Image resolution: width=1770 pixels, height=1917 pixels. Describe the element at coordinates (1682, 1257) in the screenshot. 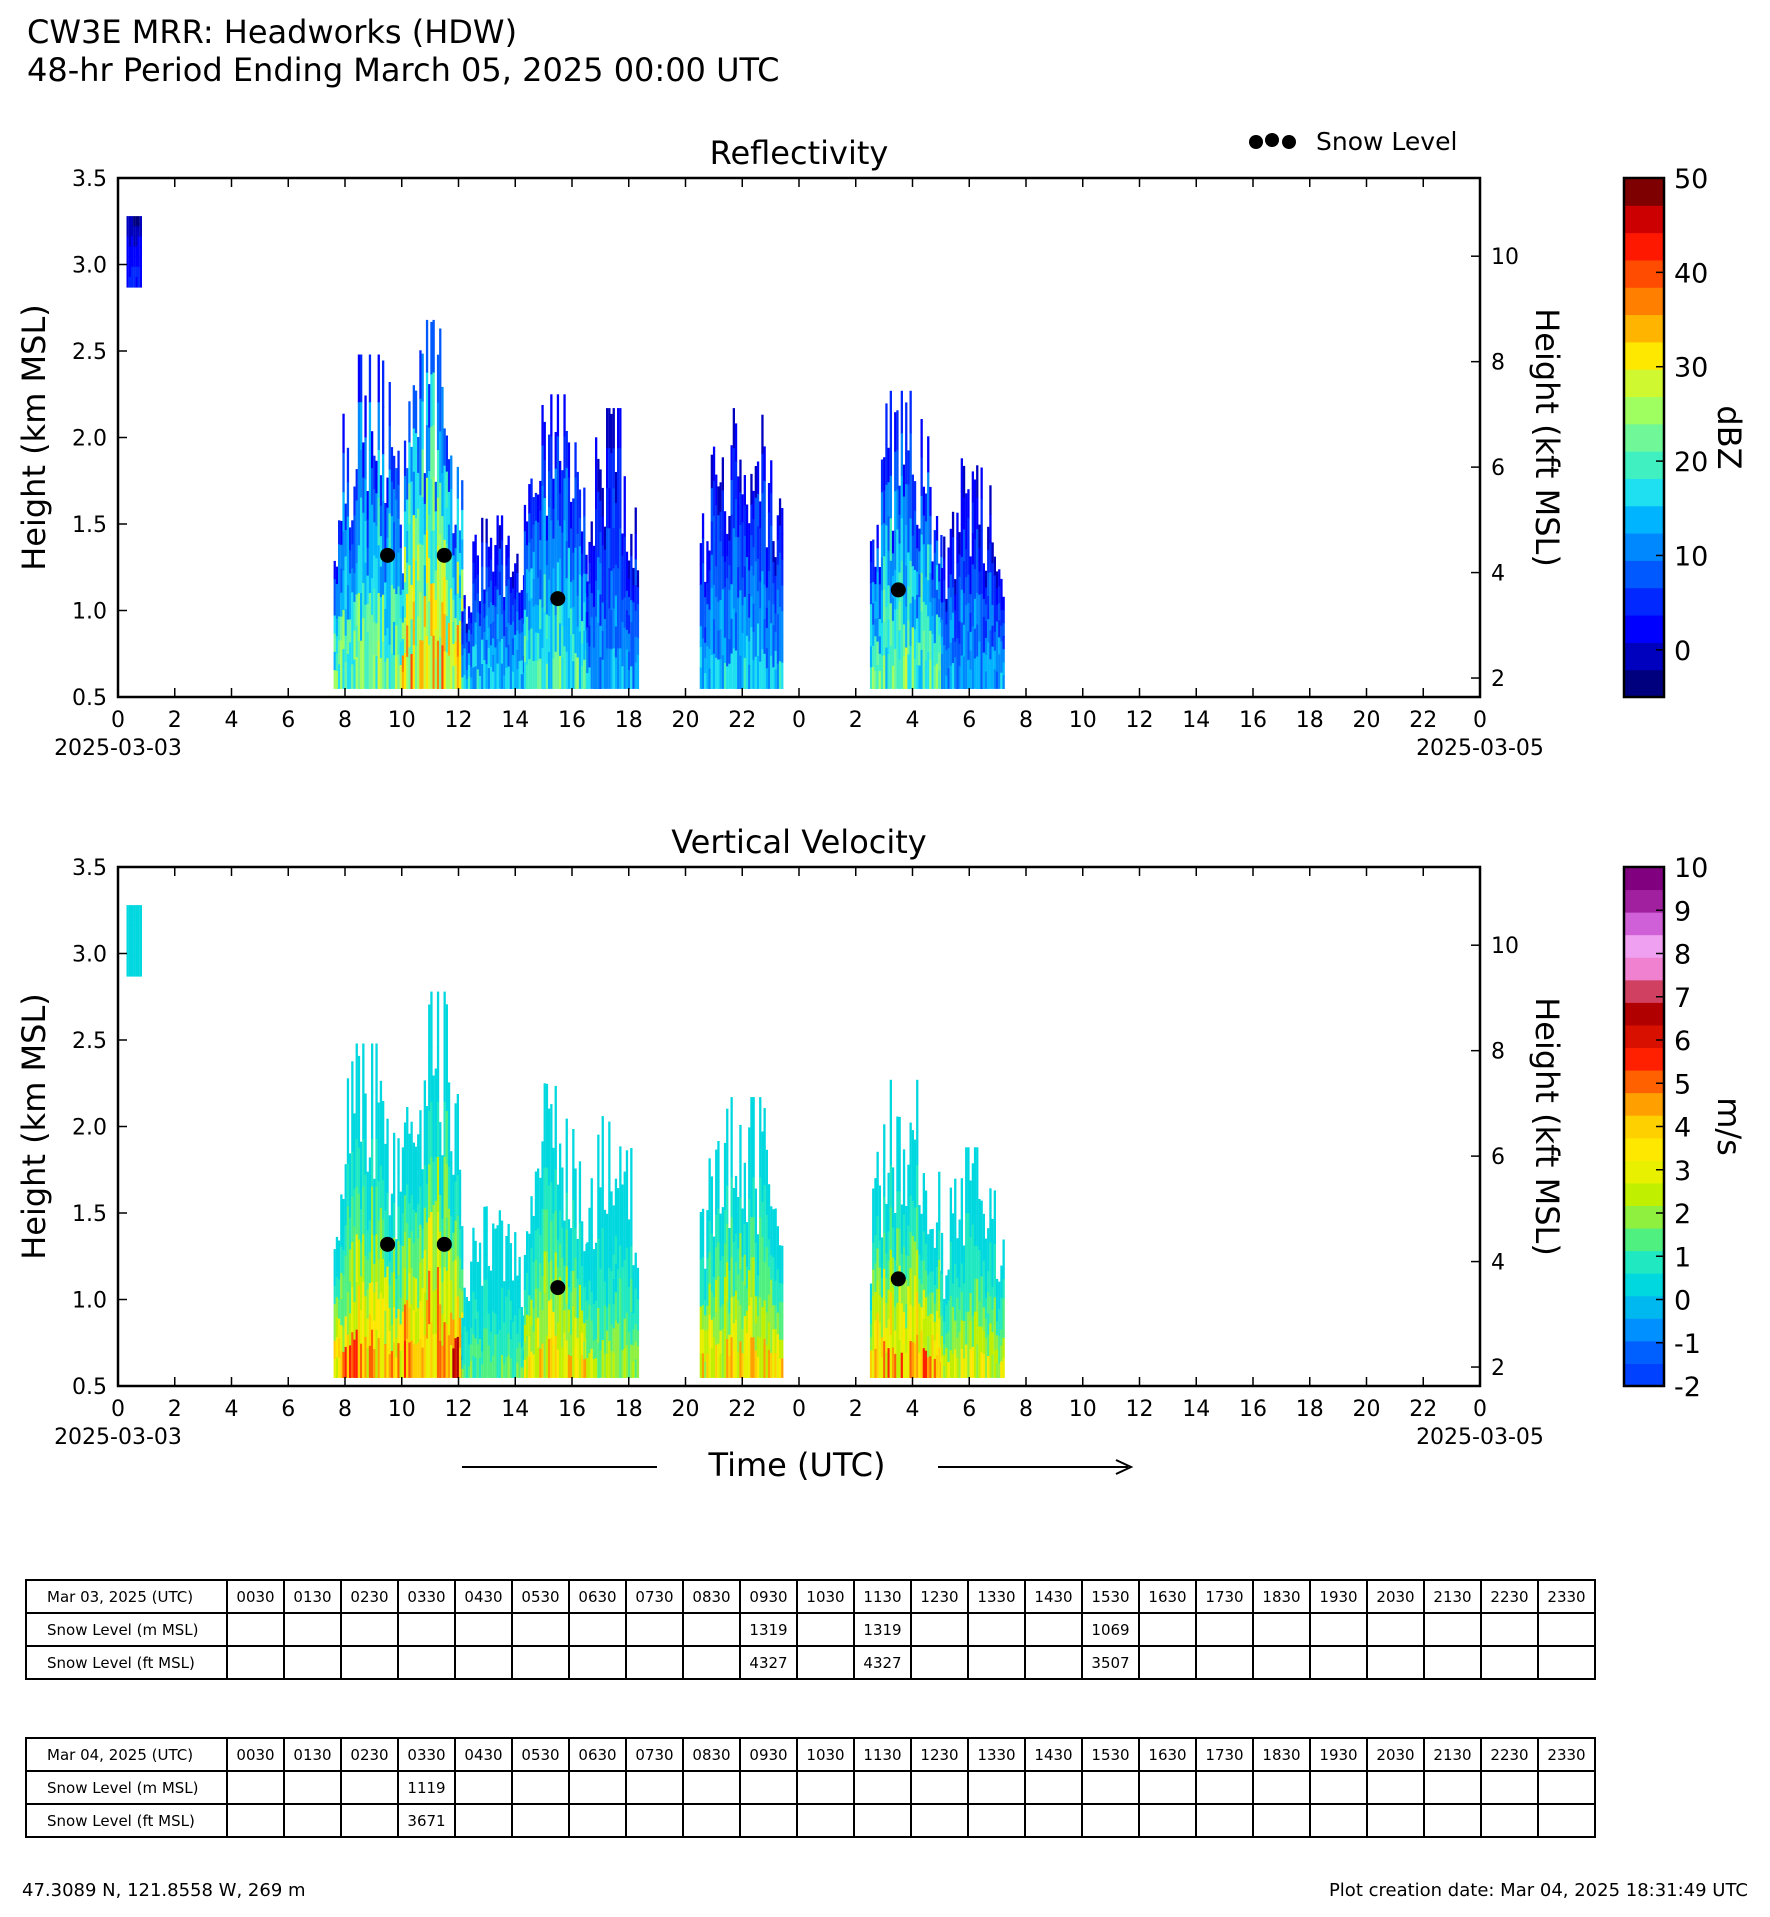

I see `colorbar-tick-label: 1` at that location.